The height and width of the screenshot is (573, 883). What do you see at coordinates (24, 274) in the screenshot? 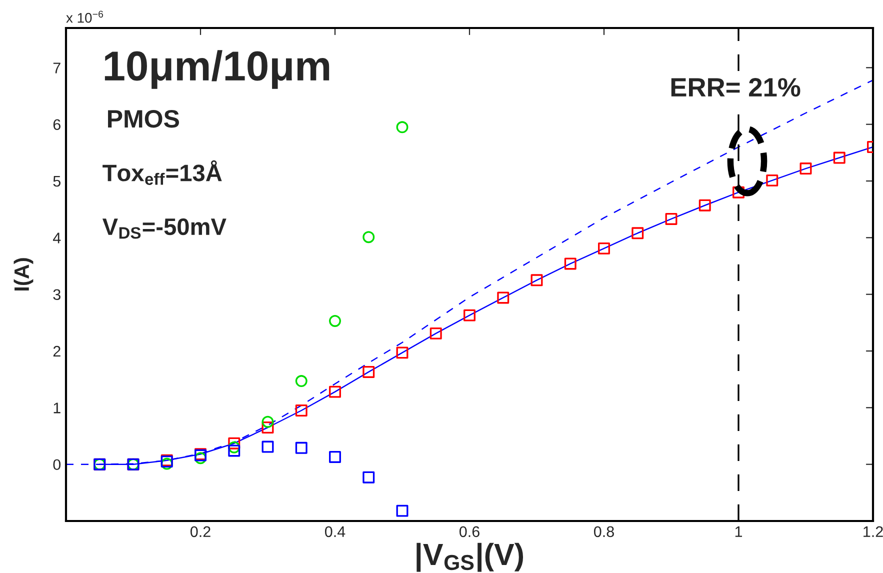
I see `y-axis-title: I(A)` at bounding box center [24, 274].